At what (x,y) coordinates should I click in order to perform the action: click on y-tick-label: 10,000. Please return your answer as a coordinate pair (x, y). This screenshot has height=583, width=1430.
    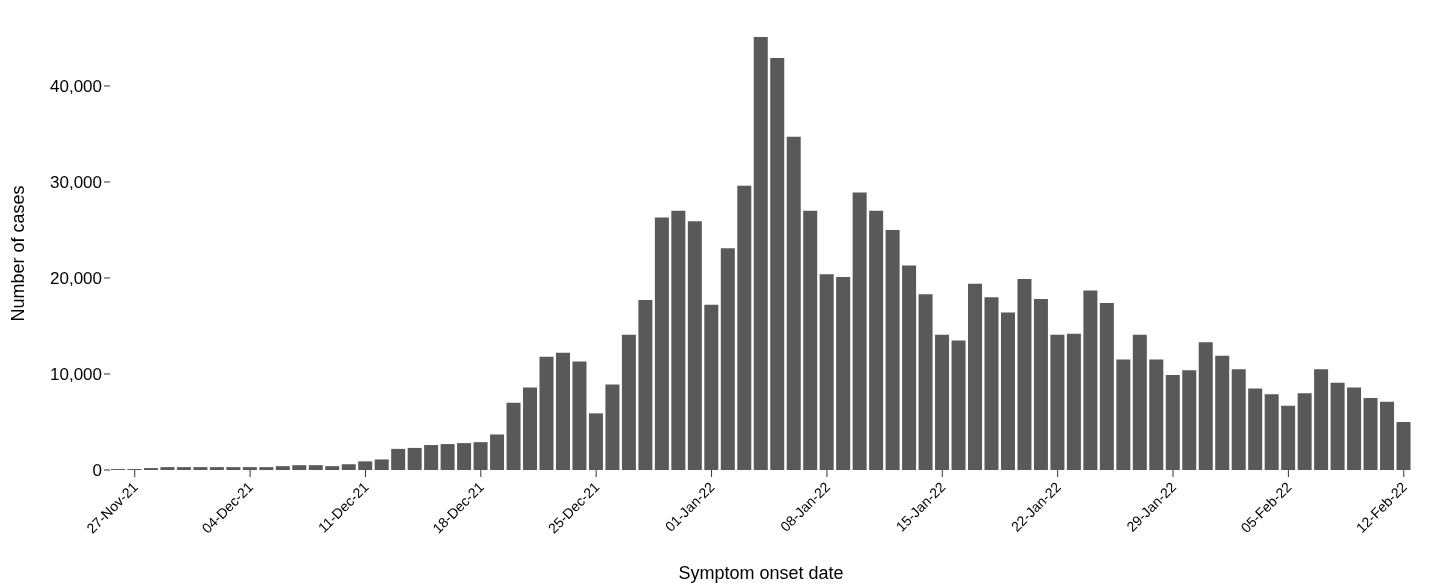
    Looking at the image, I should click on (76, 375).